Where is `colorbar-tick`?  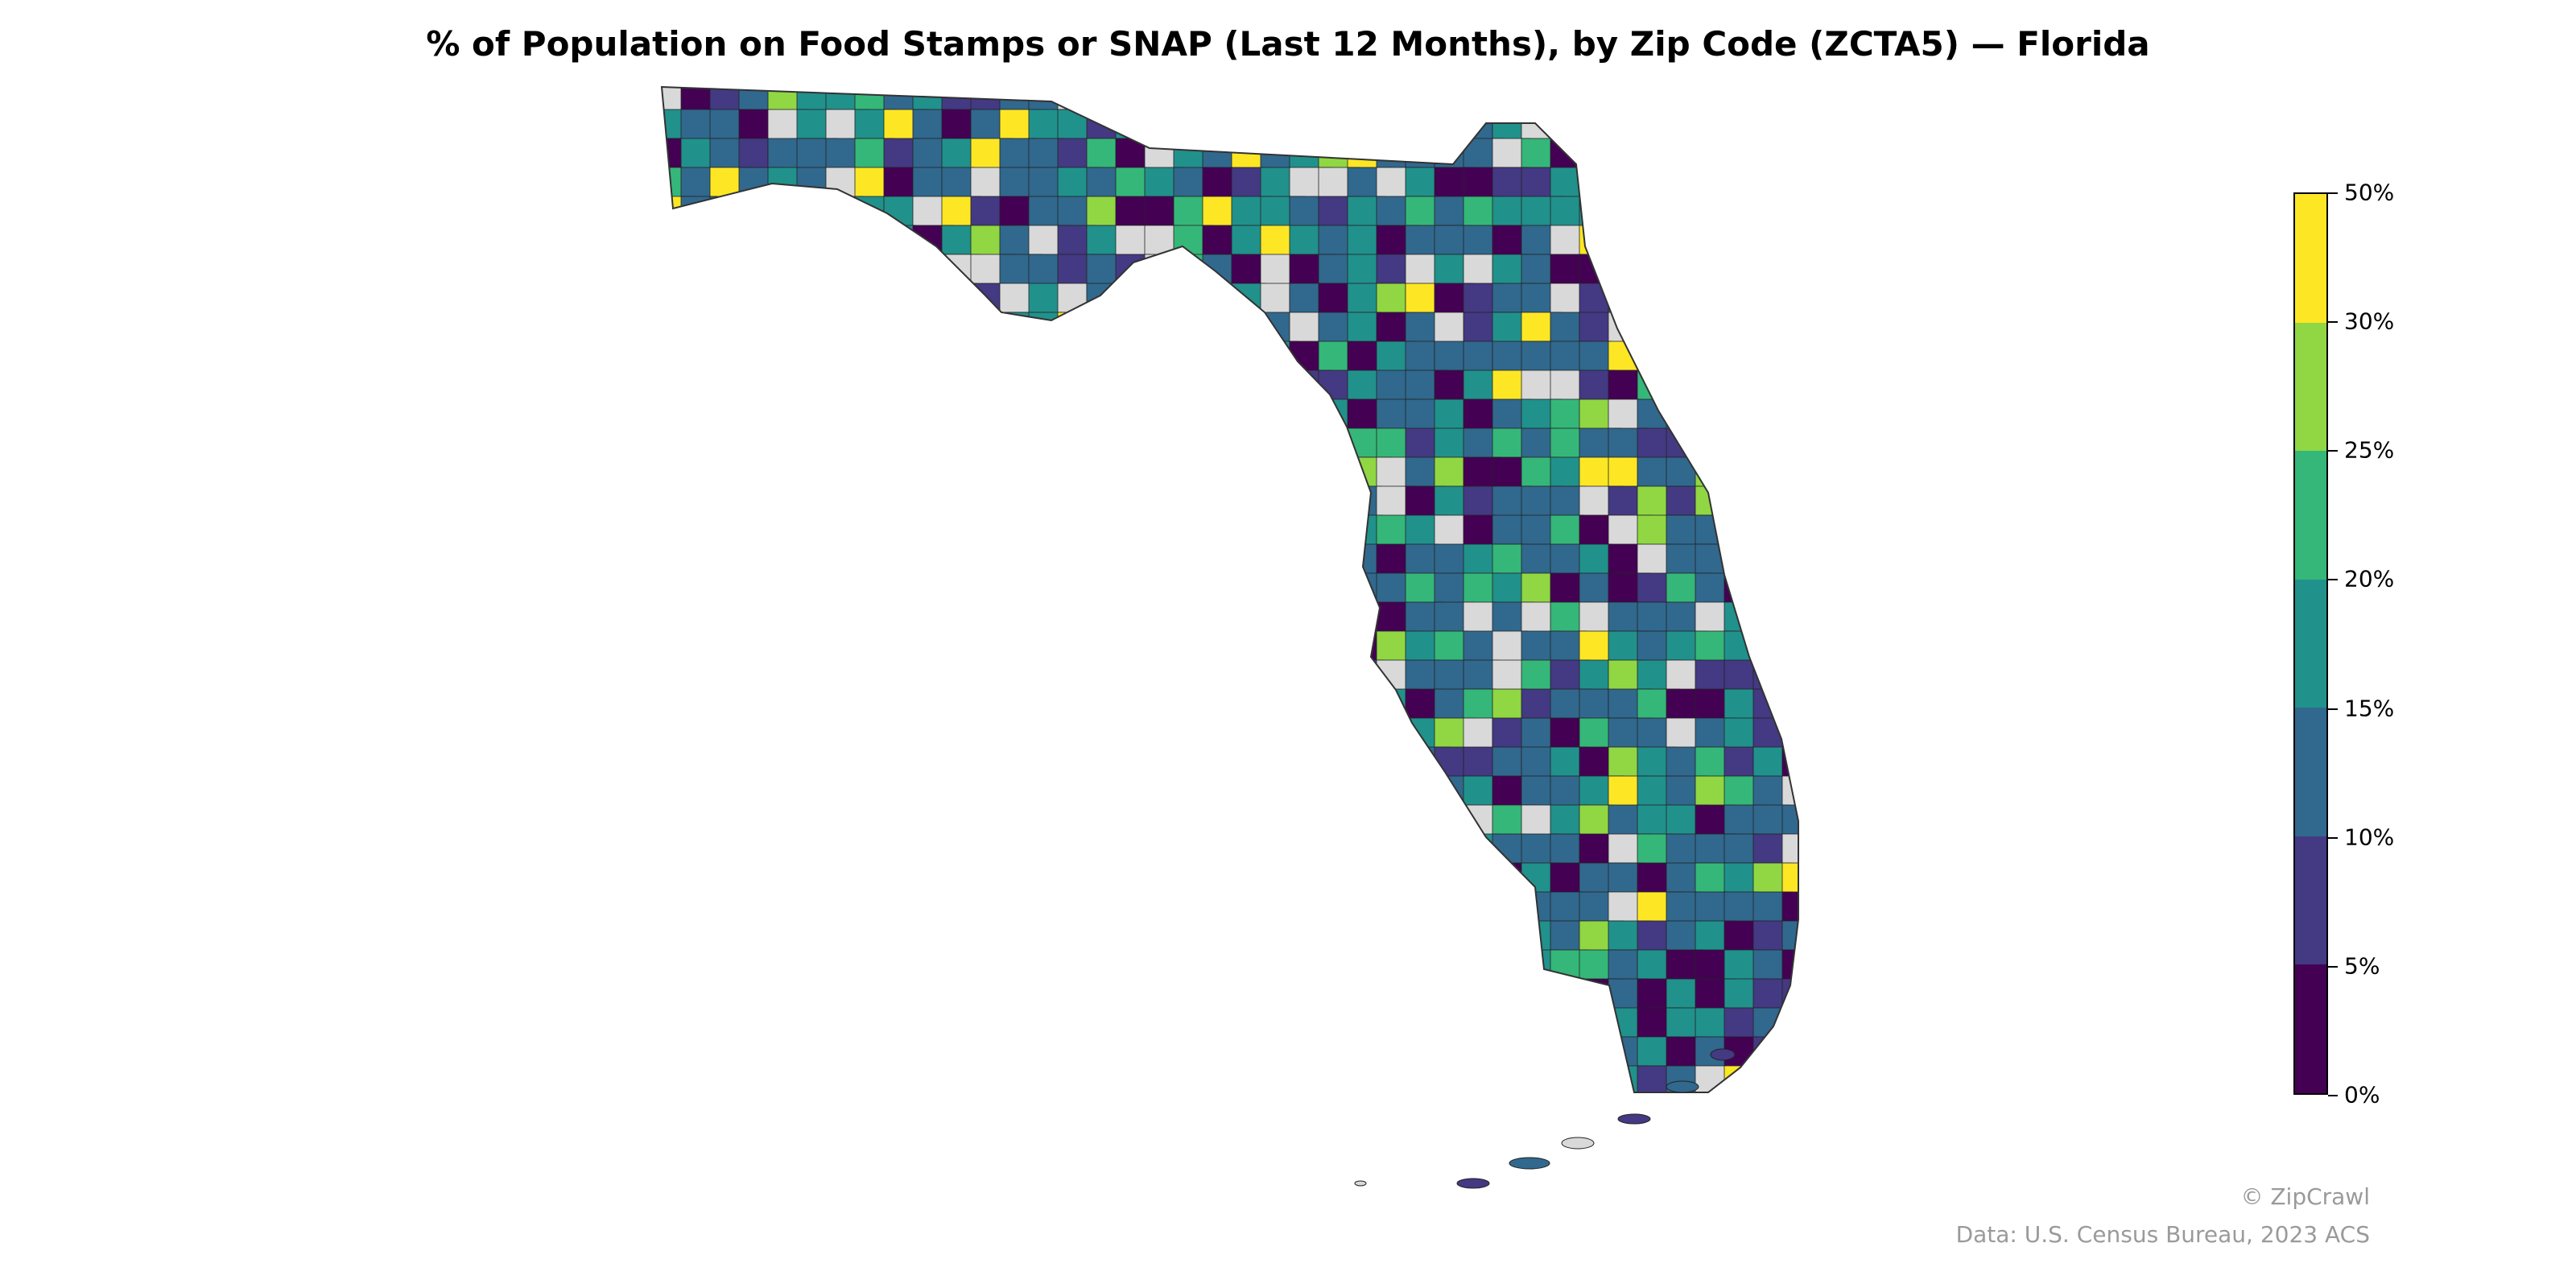
colorbar-tick is located at coordinates (2333, 580).